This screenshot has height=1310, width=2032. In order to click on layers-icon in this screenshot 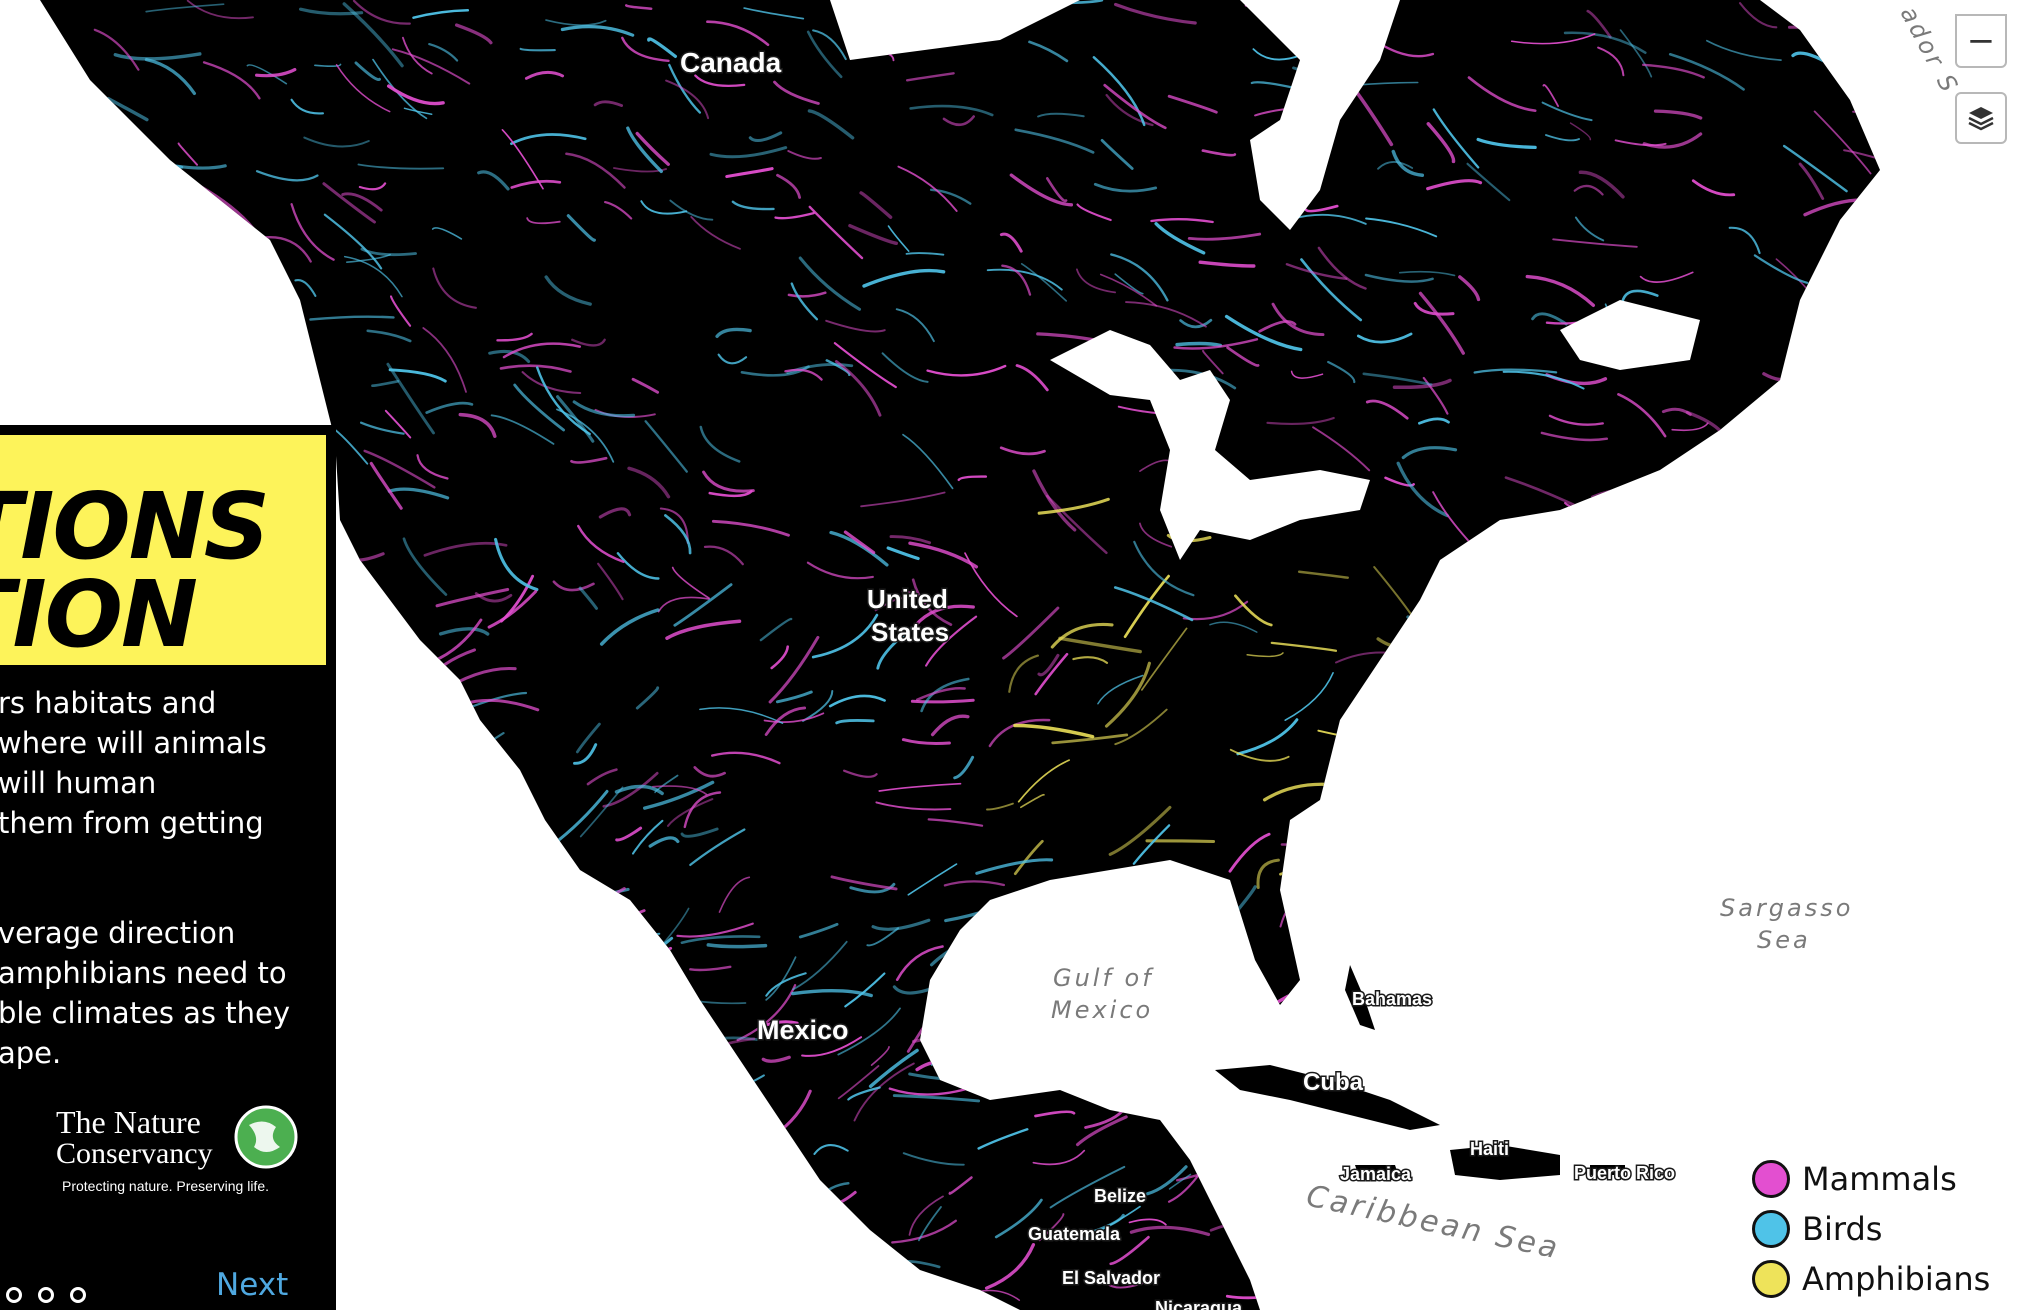, I will do `click(1981, 119)`.